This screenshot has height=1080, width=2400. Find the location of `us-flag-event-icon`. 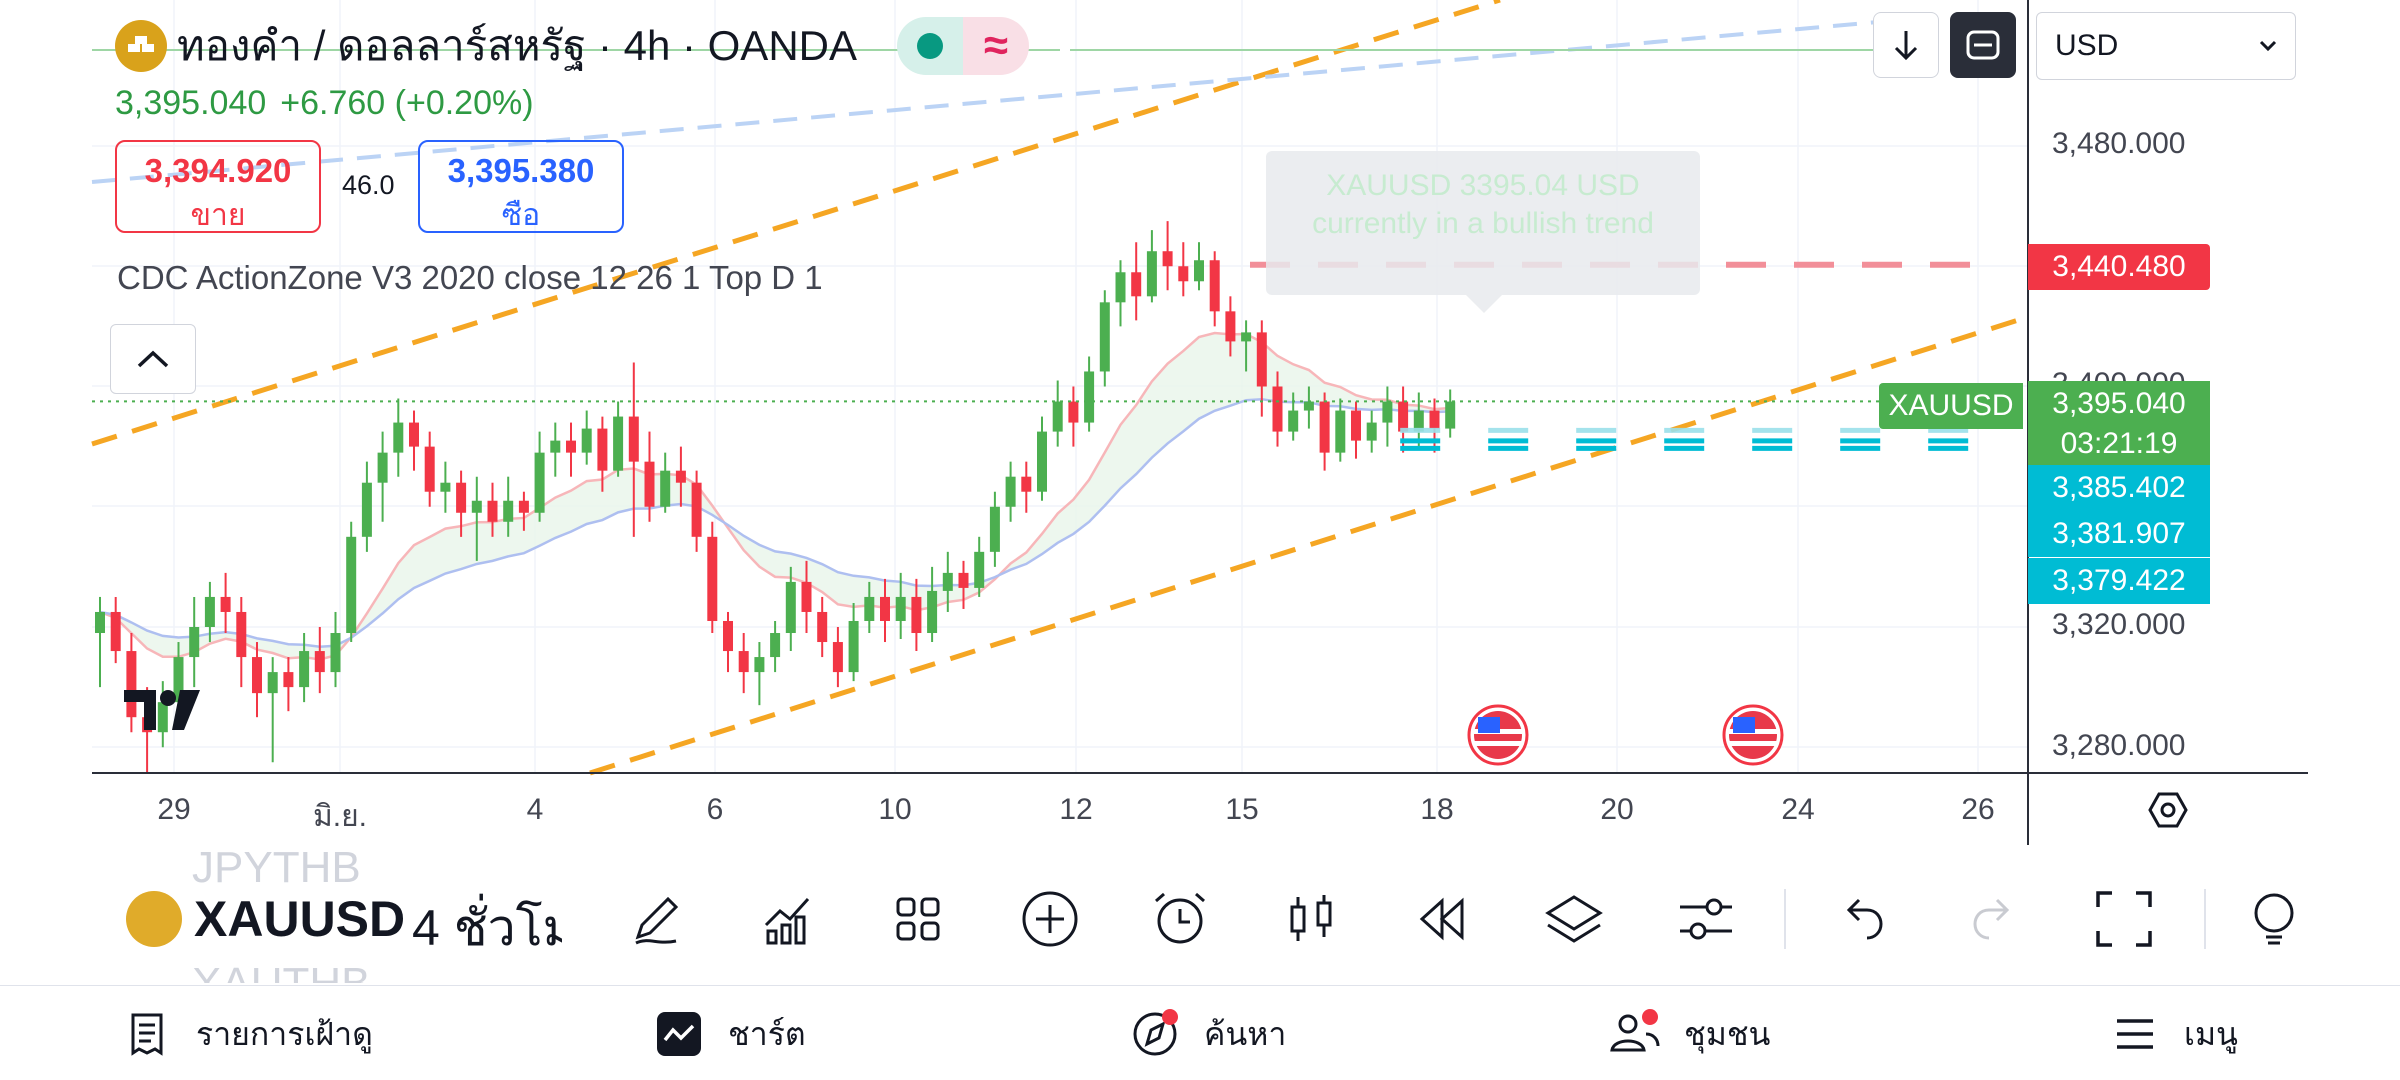

us-flag-event-icon is located at coordinates (1498, 735).